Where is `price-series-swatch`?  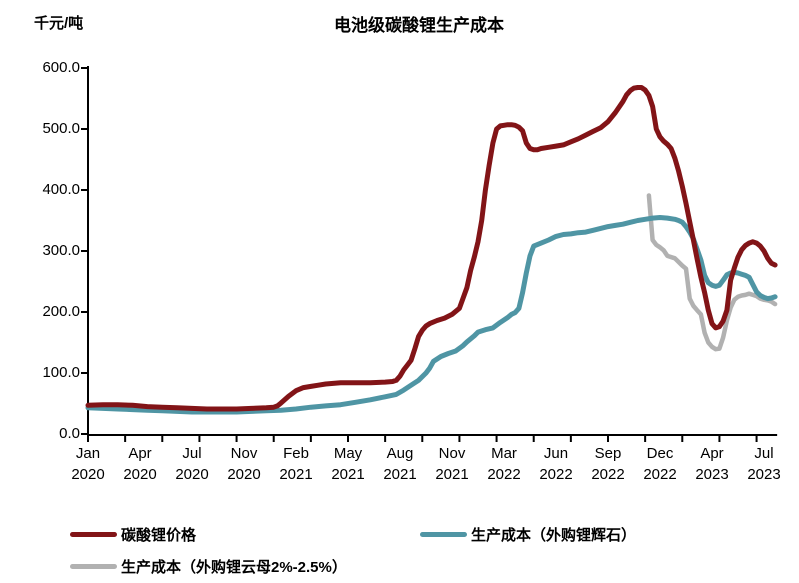
price-series-swatch is located at coordinates (93, 534).